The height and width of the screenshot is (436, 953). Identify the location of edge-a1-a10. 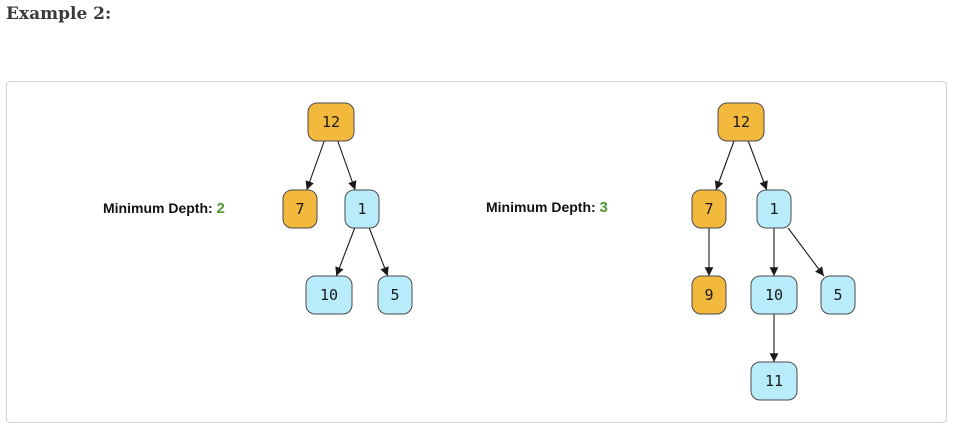
(345, 252).